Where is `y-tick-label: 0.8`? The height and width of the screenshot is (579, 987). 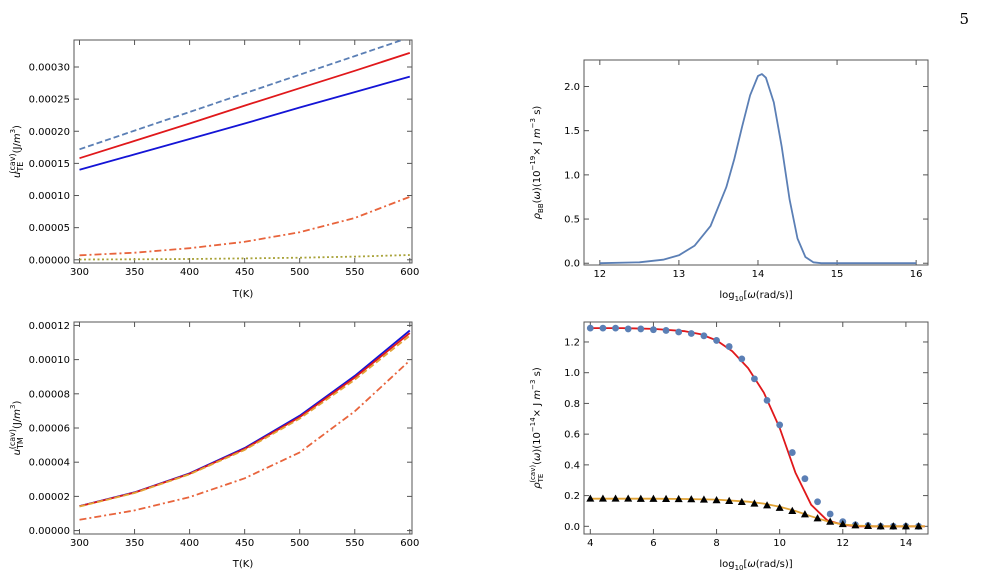
y-tick-label: 0.8 is located at coordinates (572, 404).